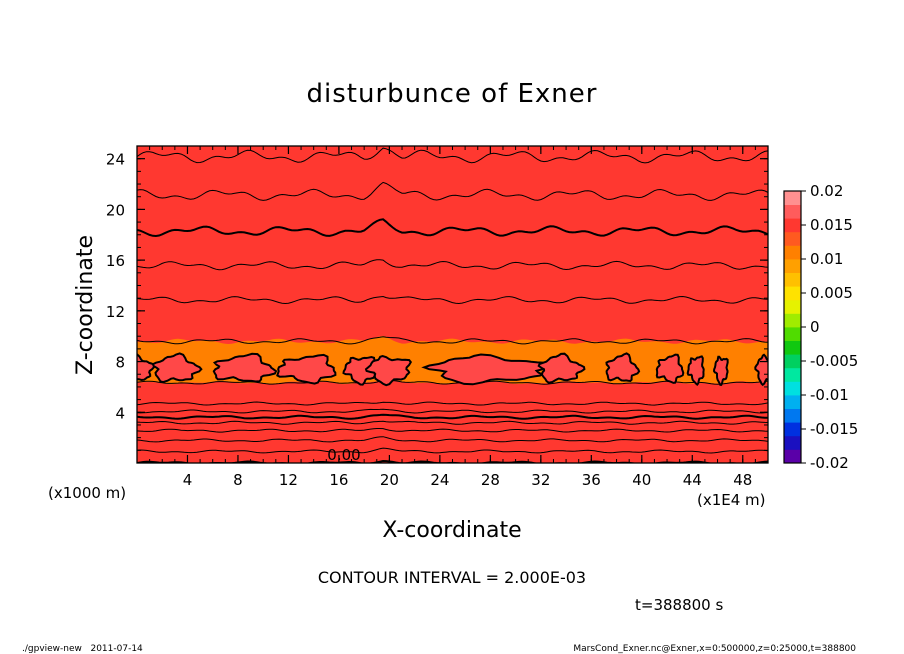  I want to click on contour-interval-note: CONTOUR INTERVAL = 2.000E-03, so click(452, 577).